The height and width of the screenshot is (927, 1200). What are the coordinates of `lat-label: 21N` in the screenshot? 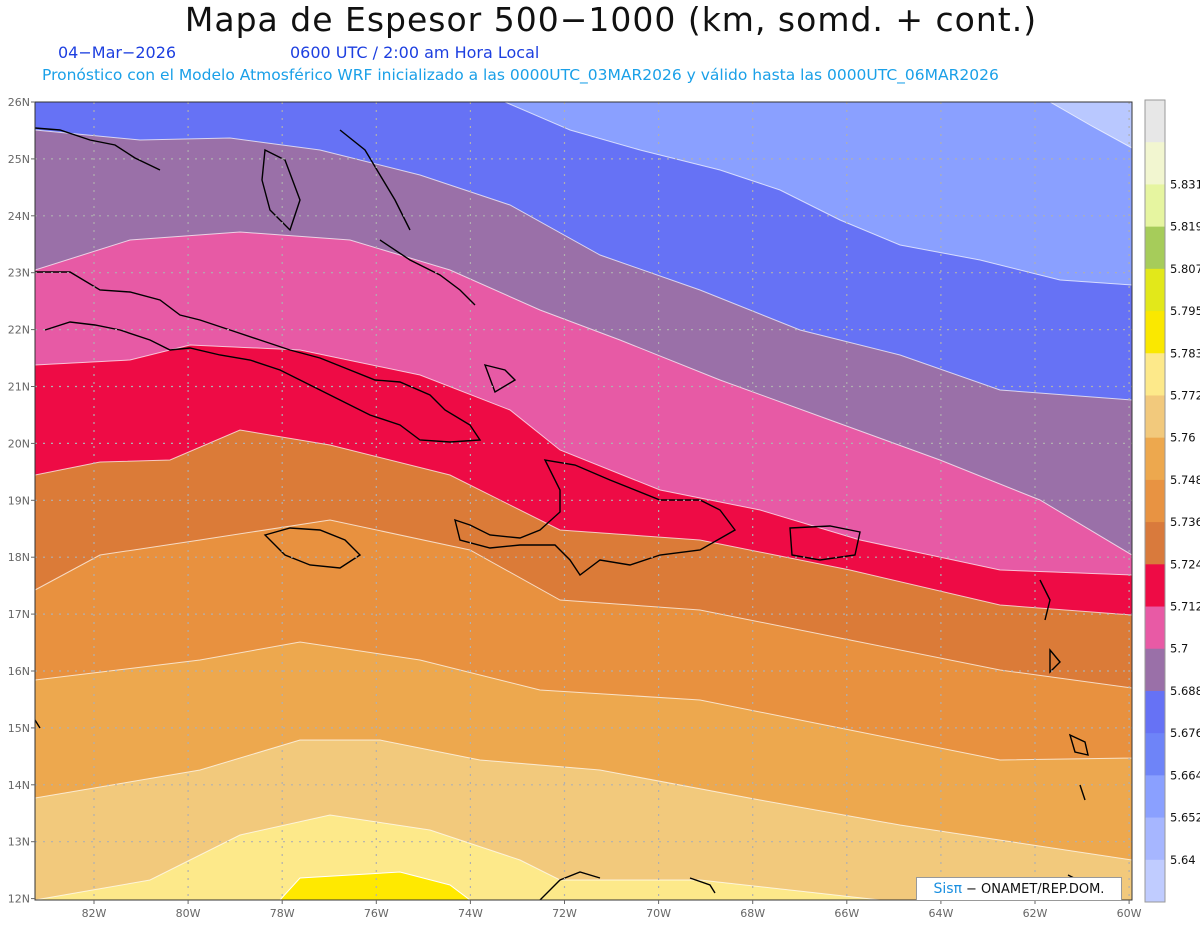 It's located at (19, 387).